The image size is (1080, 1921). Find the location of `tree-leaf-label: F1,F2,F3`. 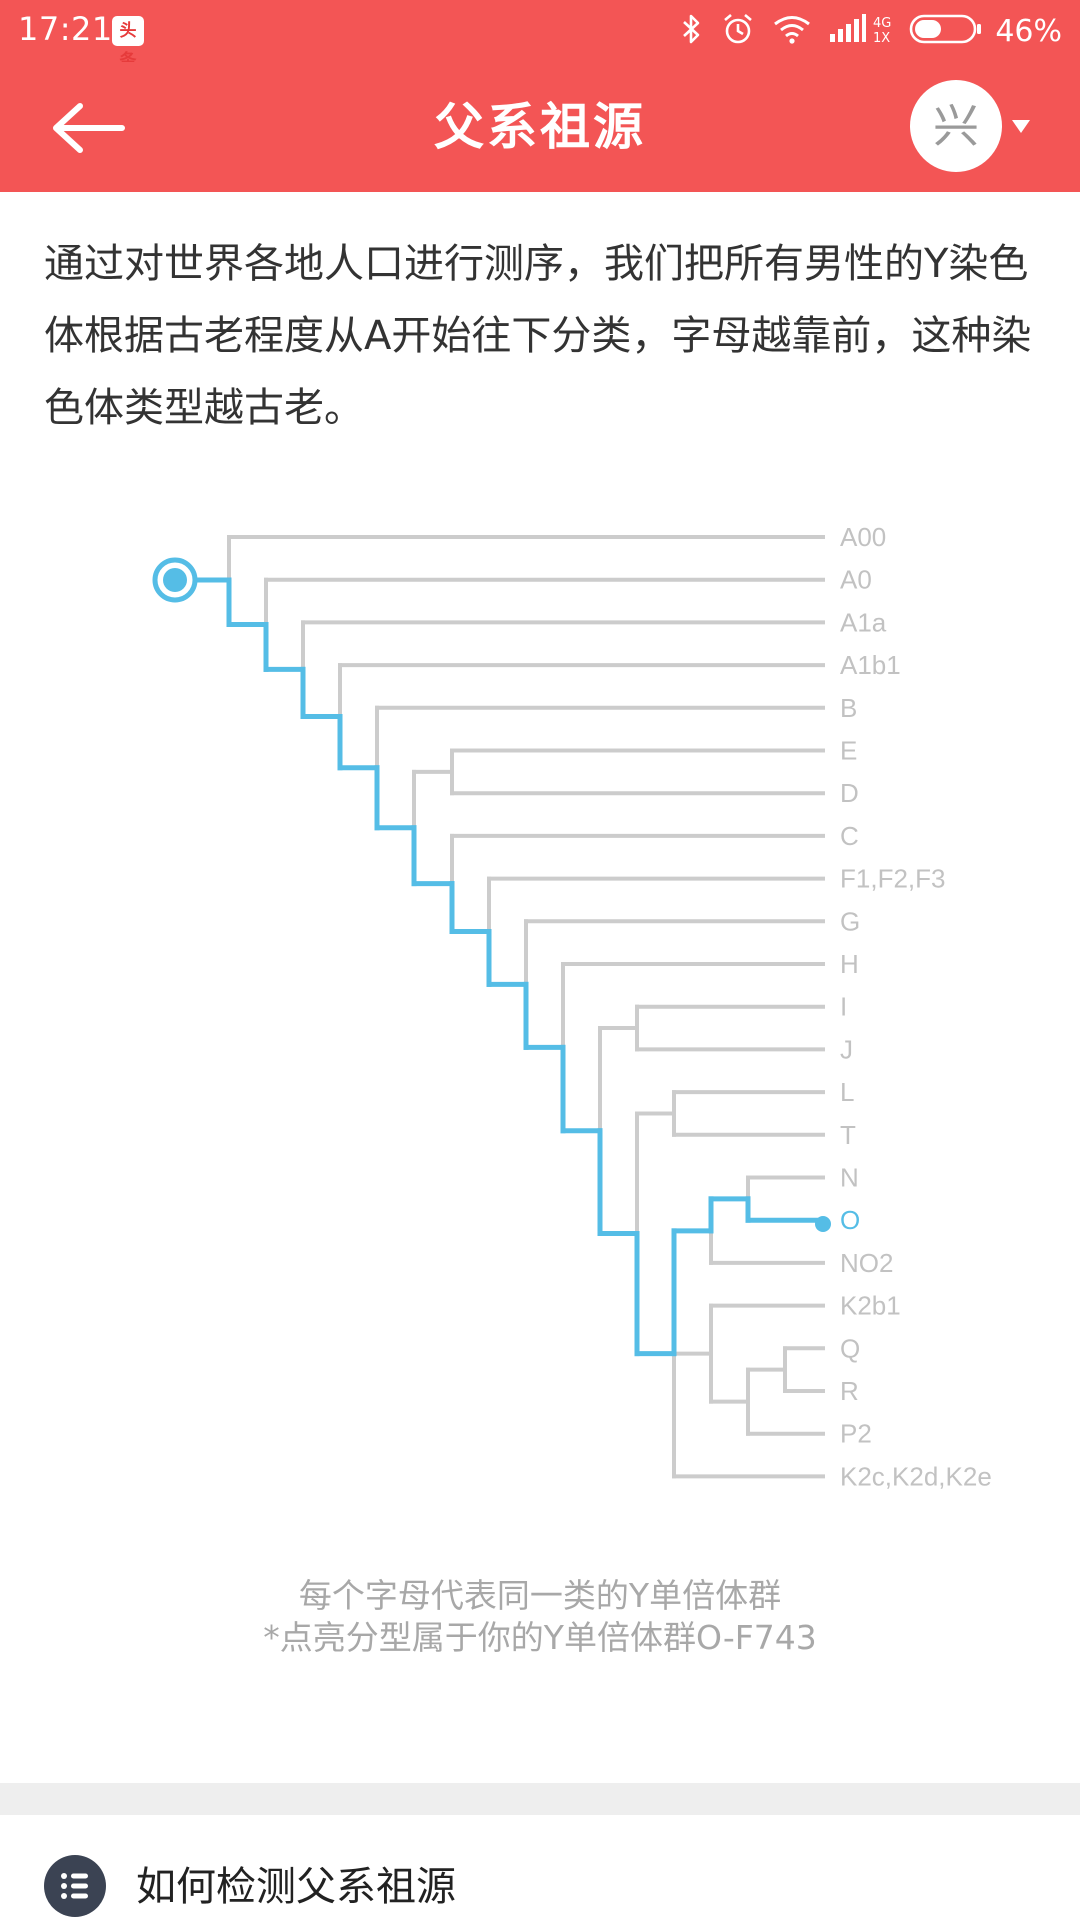

tree-leaf-label: F1,F2,F3 is located at coordinates (892, 879).